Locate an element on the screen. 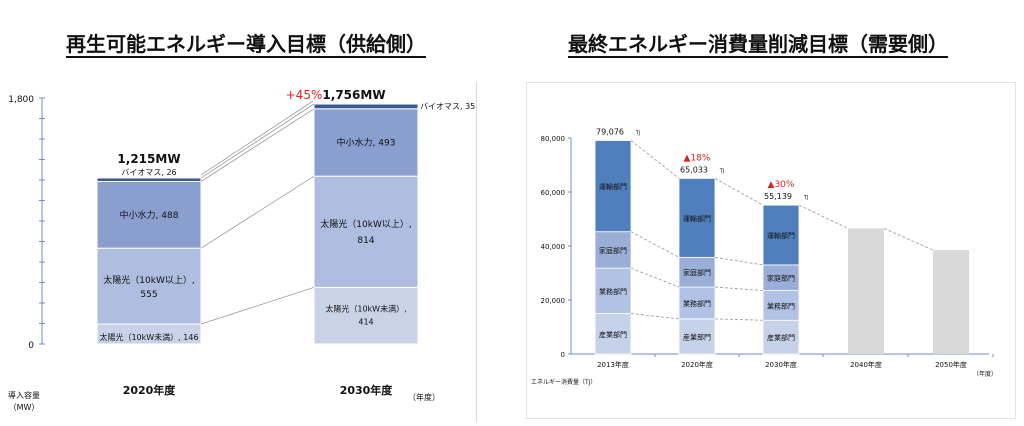 The image size is (1024, 426). total-label: 79,076 is located at coordinates (610, 131).